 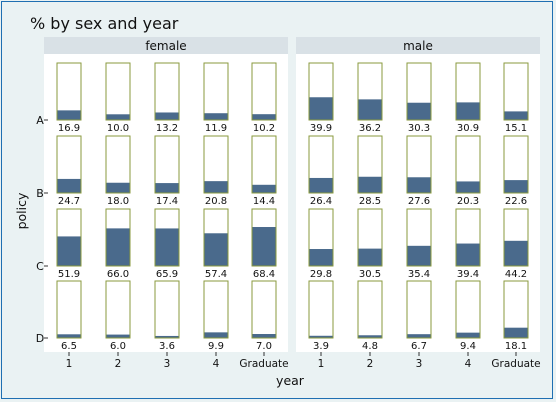 I want to click on data-label: 6.7, so click(x=419, y=346).